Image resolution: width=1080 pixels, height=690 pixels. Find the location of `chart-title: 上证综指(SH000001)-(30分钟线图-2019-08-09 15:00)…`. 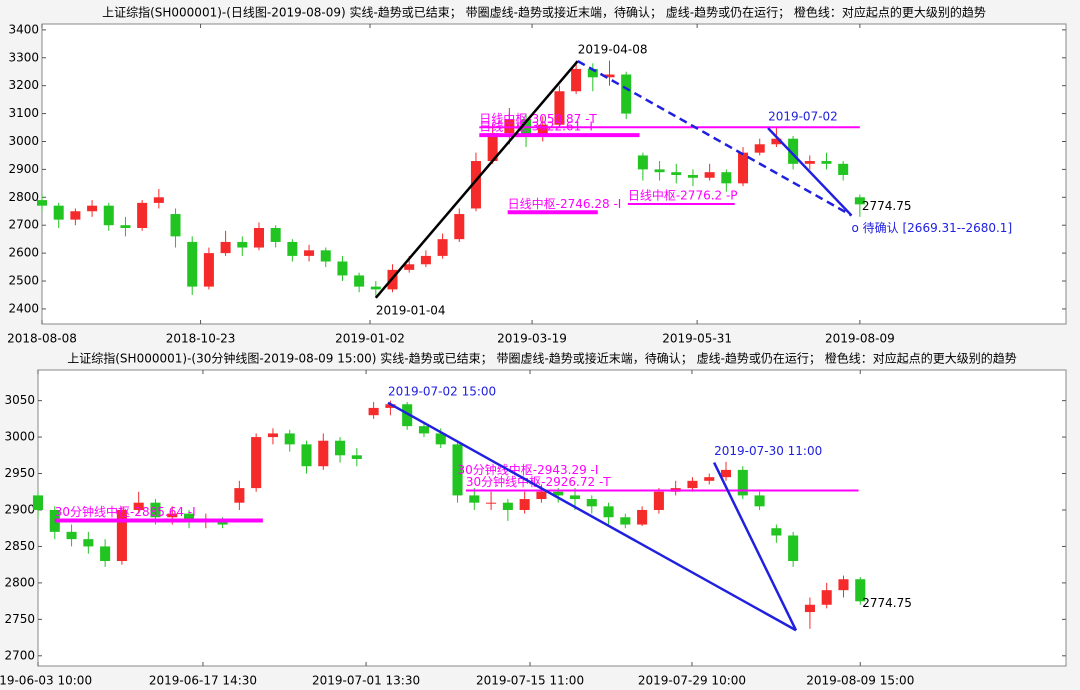

chart-title: 上证综指(SH000001)-(30分钟线图-2019-08-09 15:00)… is located at coordinates (542, 358).